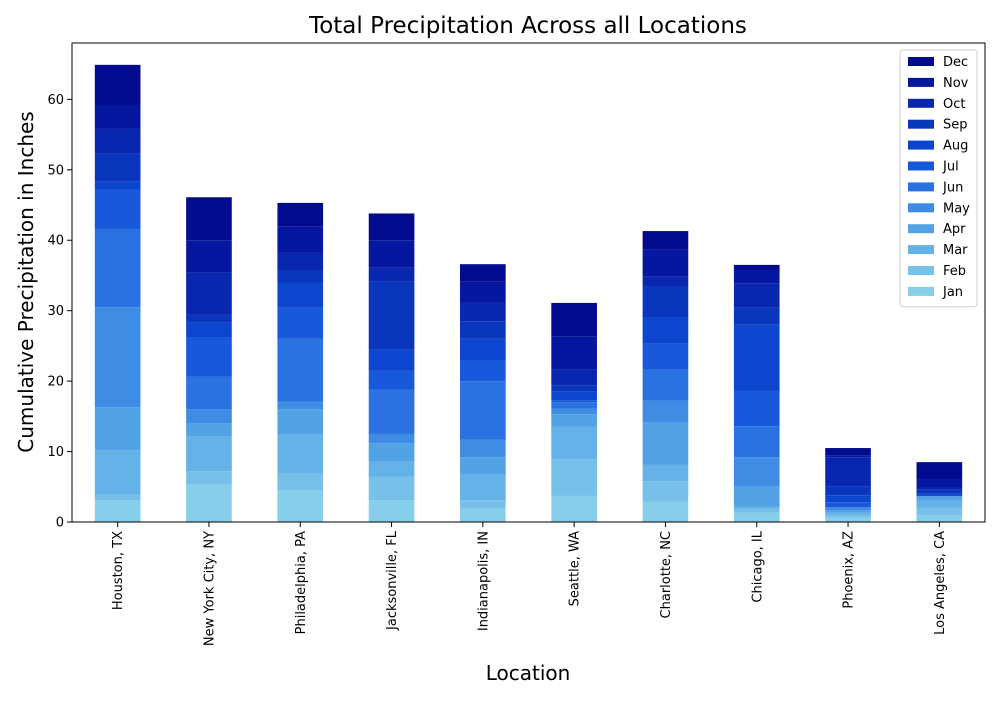  I want to click on legend-label-mar: Mar, so click(955, 250).